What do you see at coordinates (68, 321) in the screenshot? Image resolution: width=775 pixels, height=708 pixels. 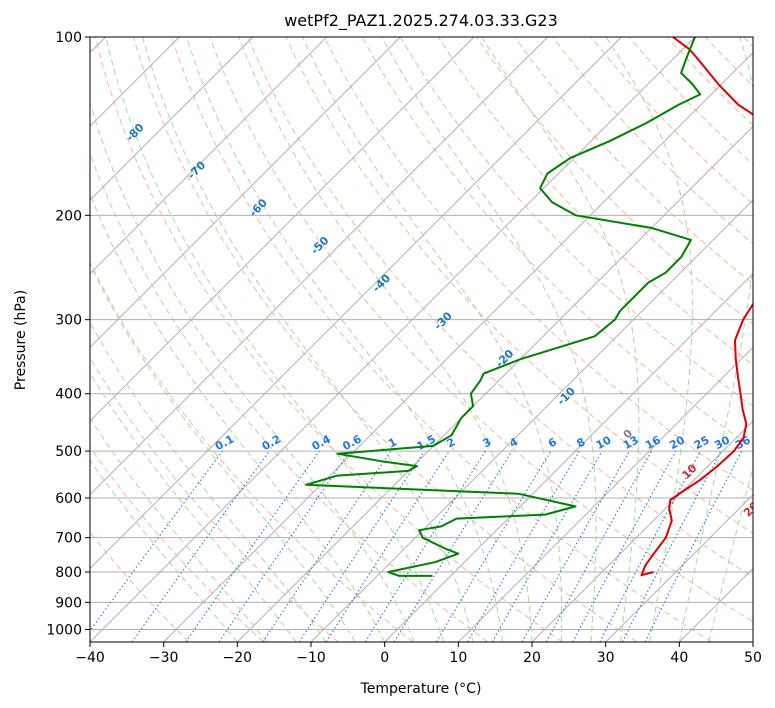 I see `y-tick-label: 300` at bounding box center [68, 321].